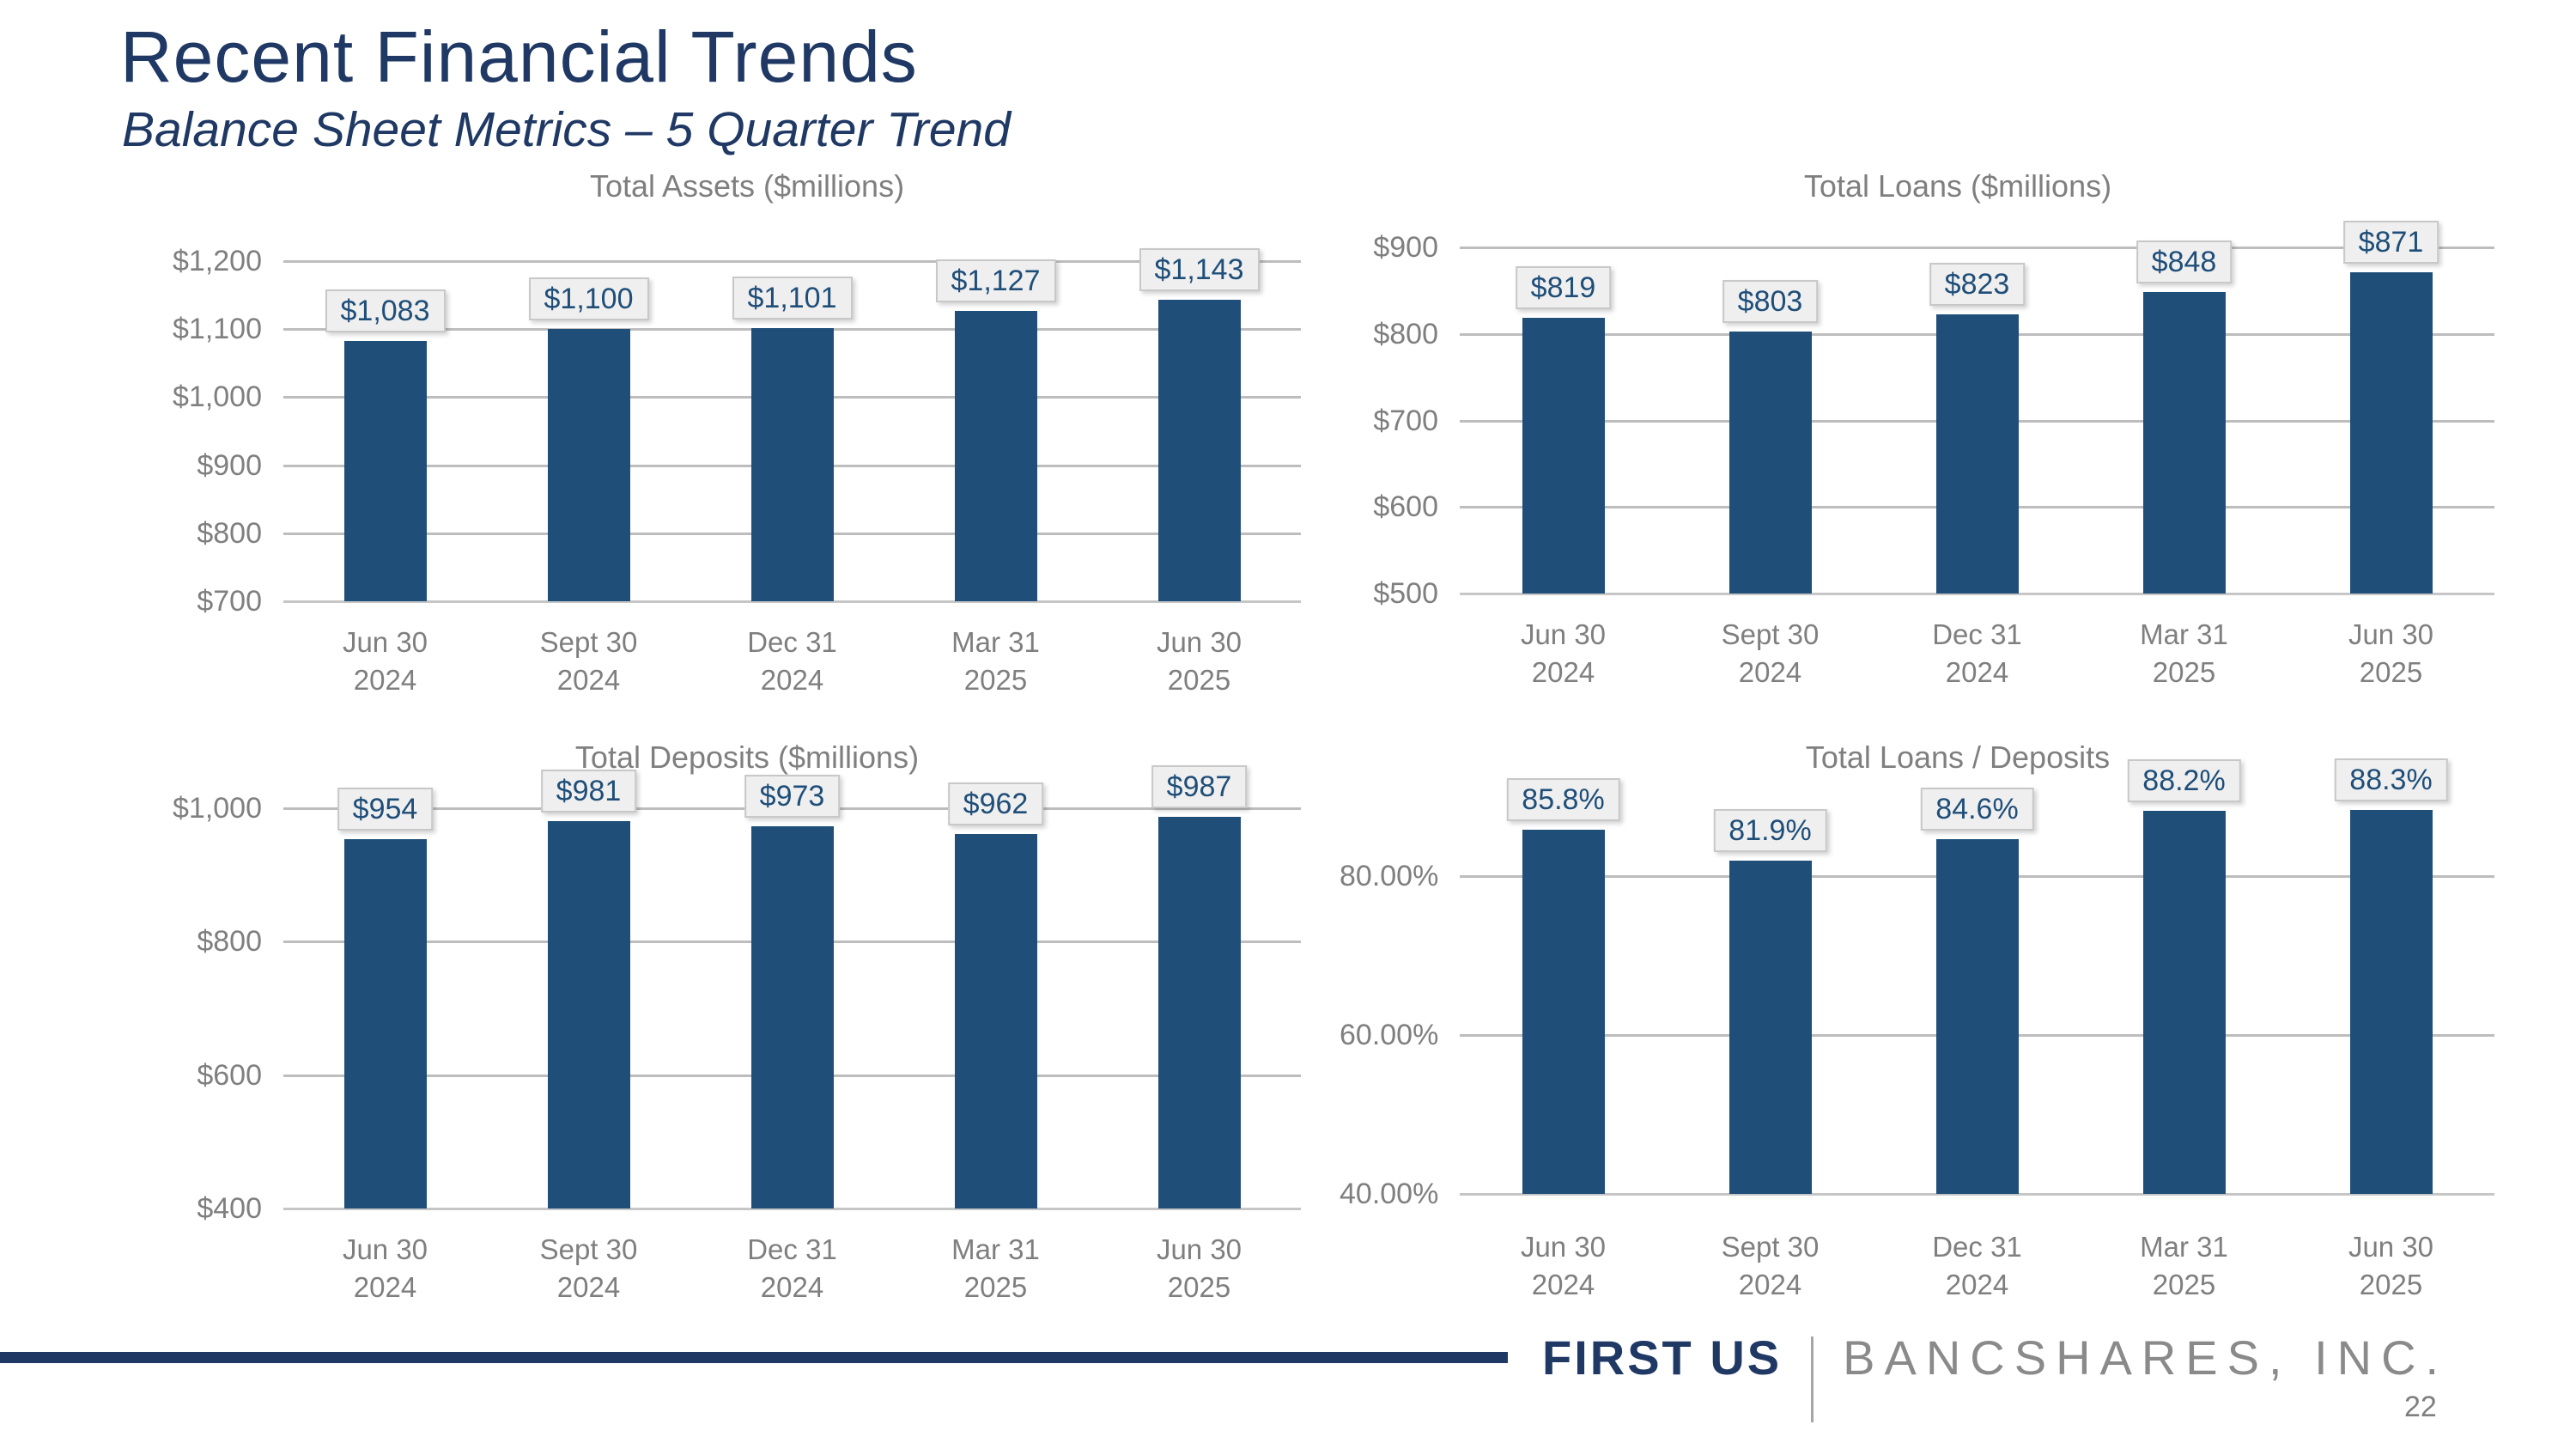  I want to click on data-label: $987, so click(1199, 787).